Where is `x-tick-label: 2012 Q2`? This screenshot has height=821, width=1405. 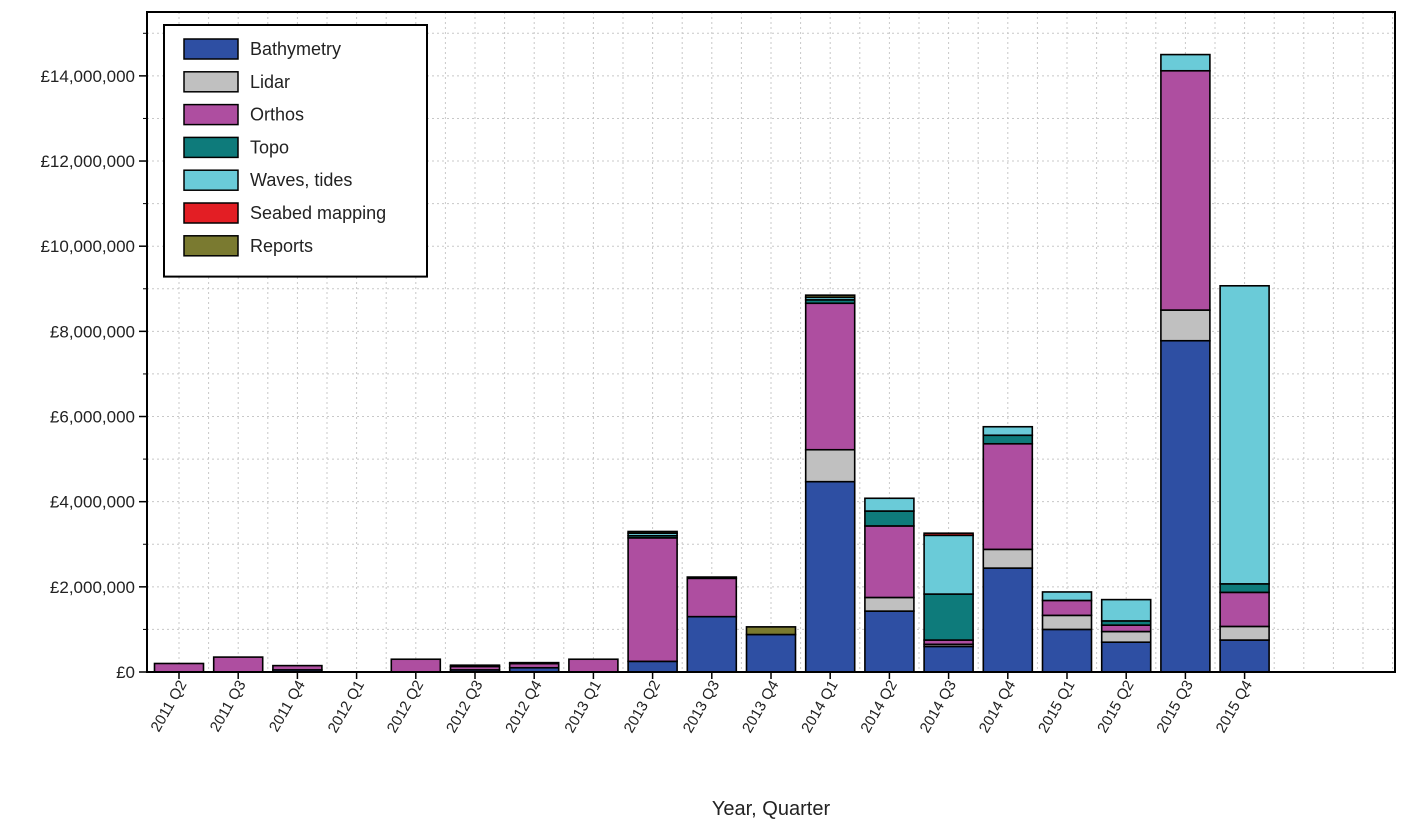 x-tick-label: 2012 Q2 is located at coordinates (405, 707).